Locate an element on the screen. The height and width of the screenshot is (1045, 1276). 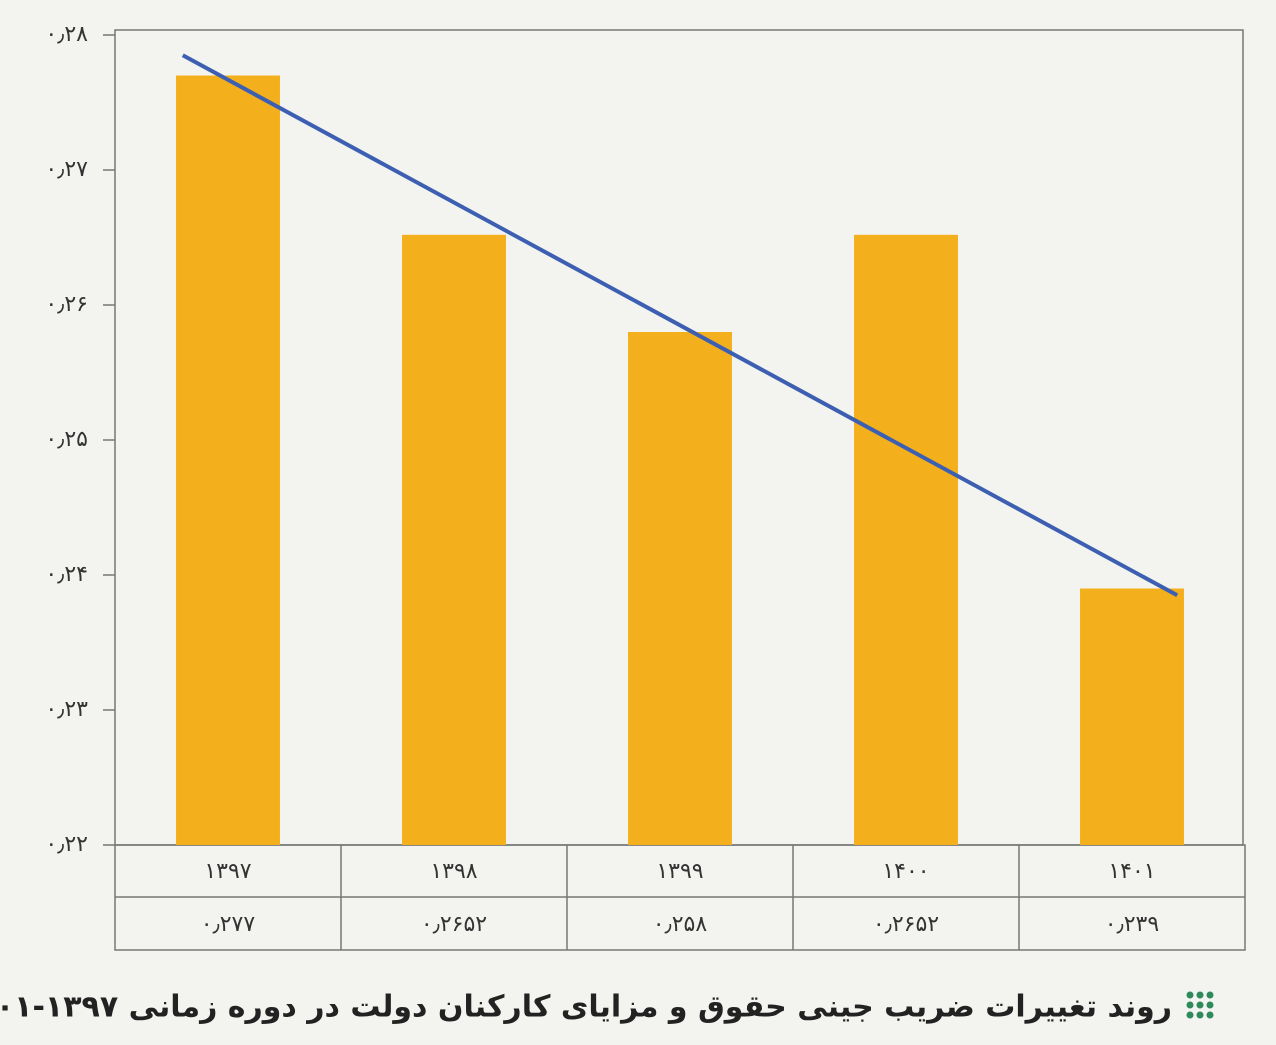
table-value: ۰٫۲۳۹ is located at coordinates (1132, 924).